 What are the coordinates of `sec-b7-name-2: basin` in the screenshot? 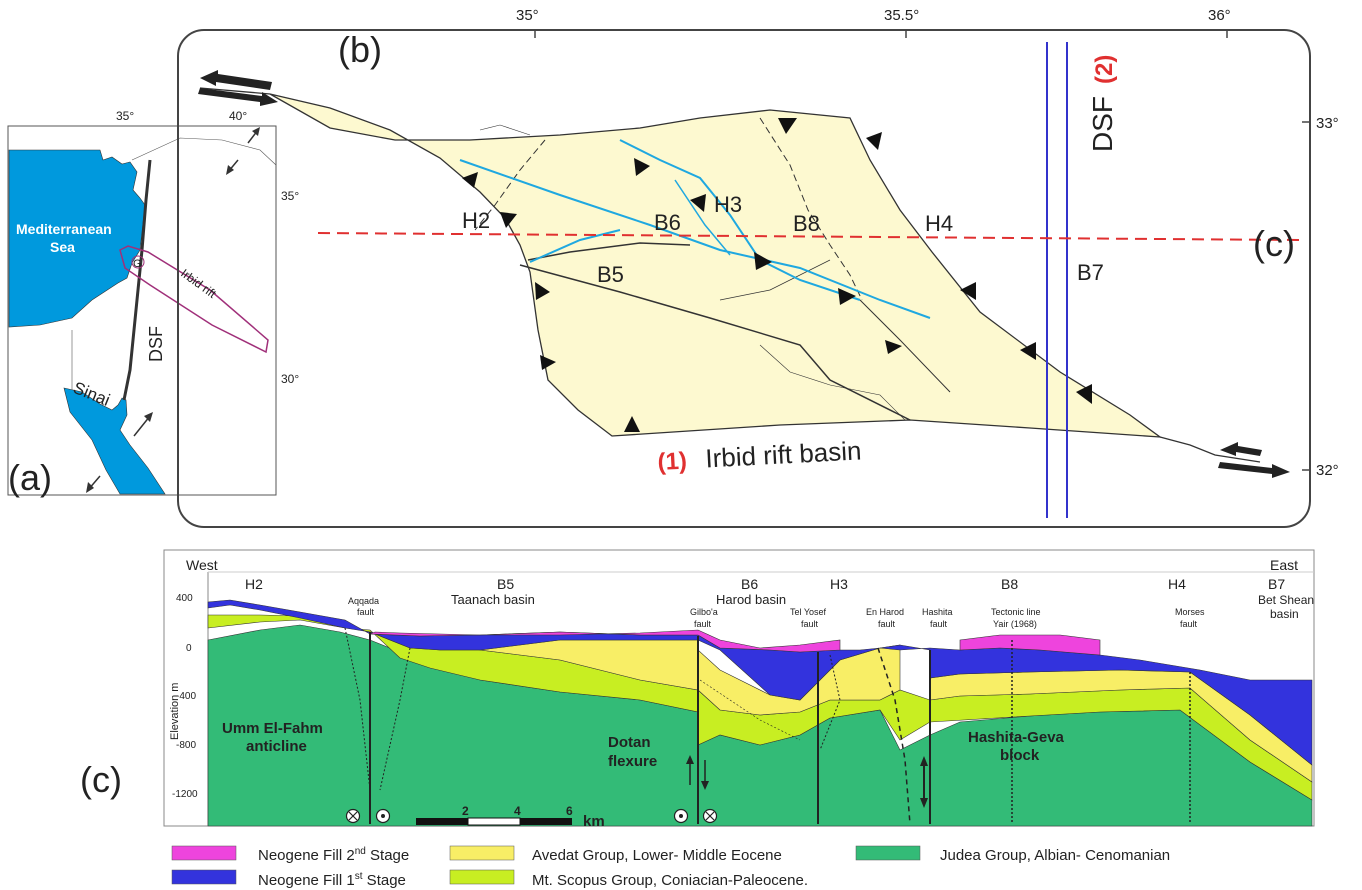 It's located at (1284, 614).